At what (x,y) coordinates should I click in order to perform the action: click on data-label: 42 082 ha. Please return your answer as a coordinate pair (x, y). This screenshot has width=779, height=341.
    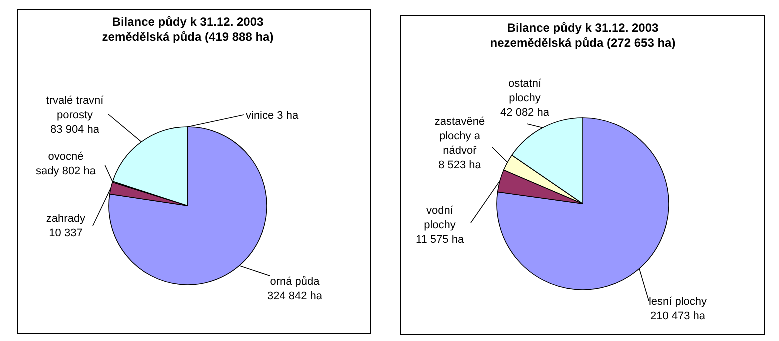
    Looking at the image, I should click on (525, 113).